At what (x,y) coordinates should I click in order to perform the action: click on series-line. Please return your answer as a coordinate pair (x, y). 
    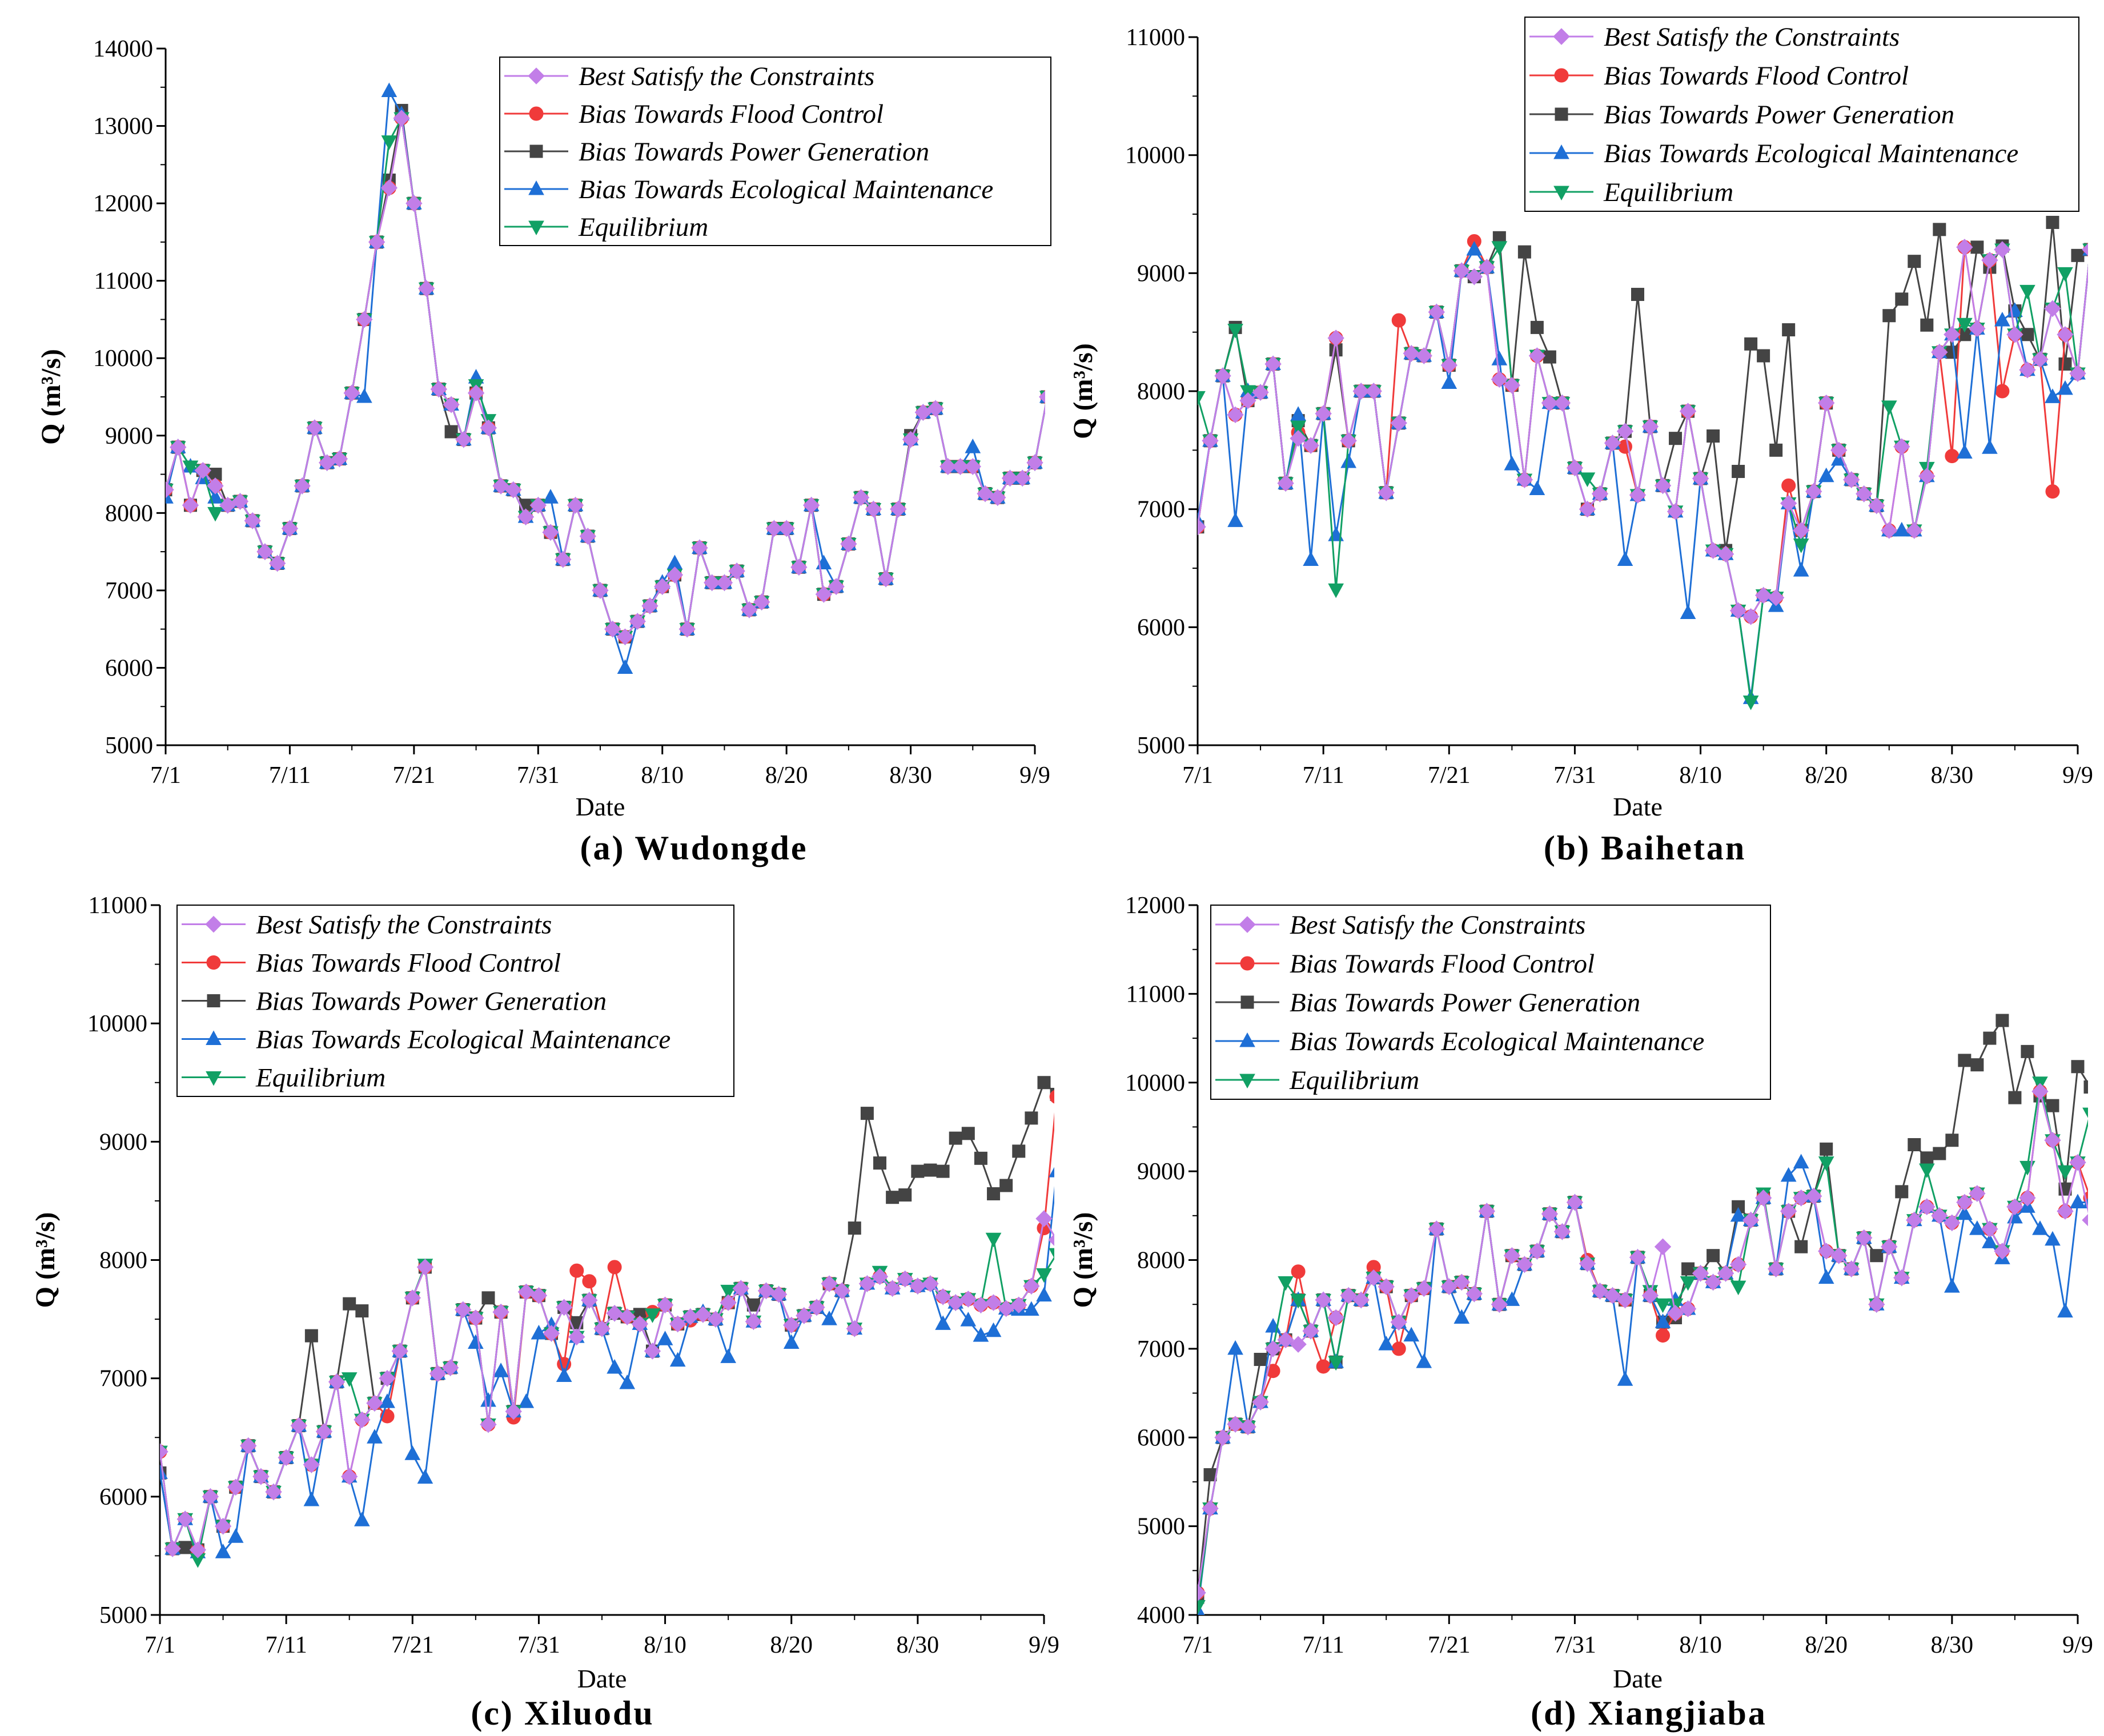
    Looking at the image, I should click on (1643, 474).